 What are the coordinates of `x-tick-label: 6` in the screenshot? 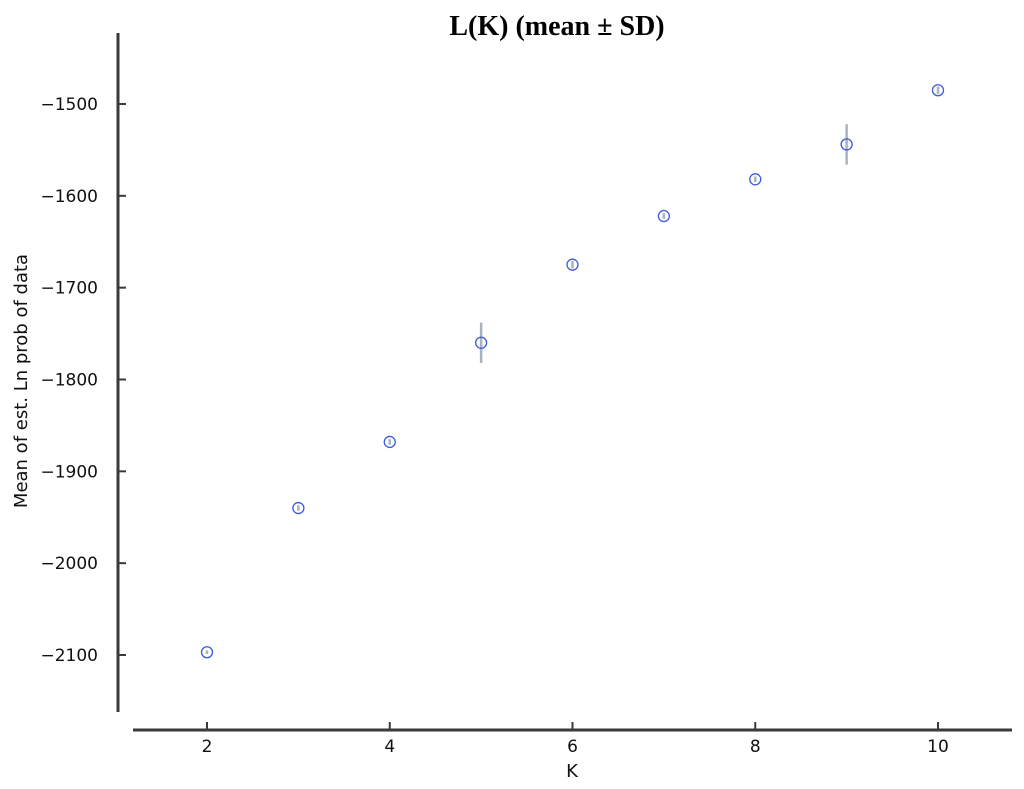 It's located at (572, 747).